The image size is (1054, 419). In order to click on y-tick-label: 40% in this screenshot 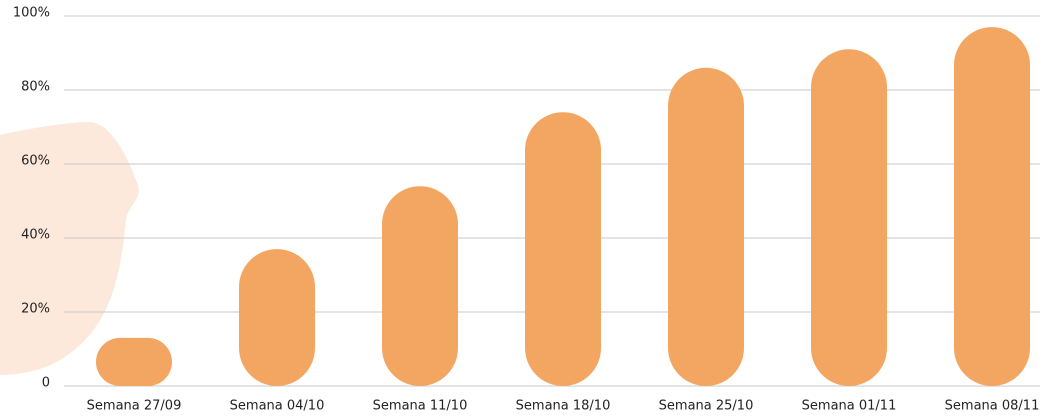, I will do `click(35, 235)`.